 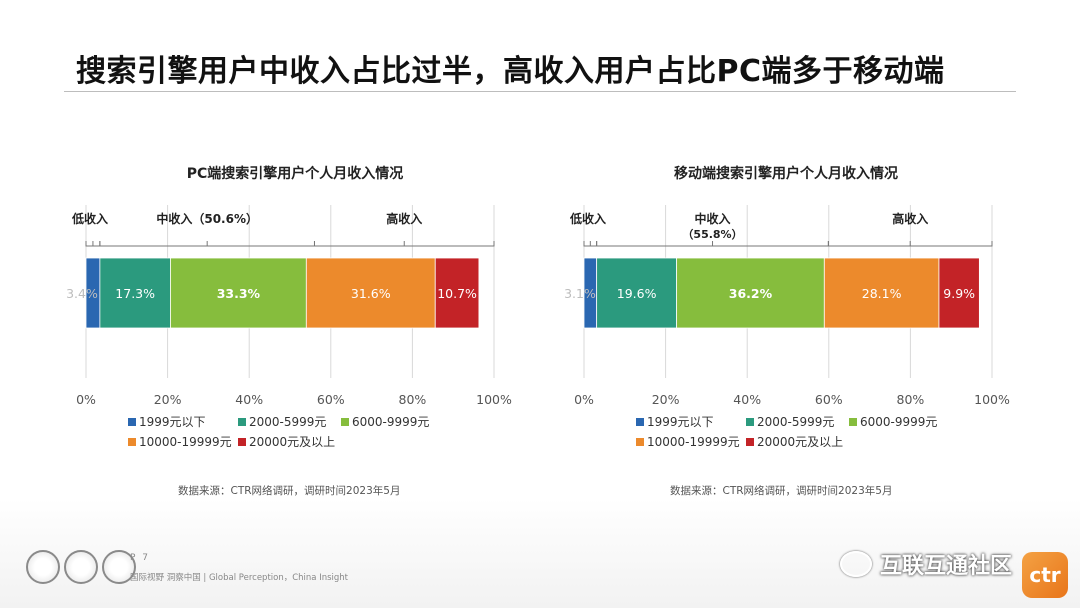 I want to click on bracket-sublabel: （55.8%）, so click(x=712, y=234).